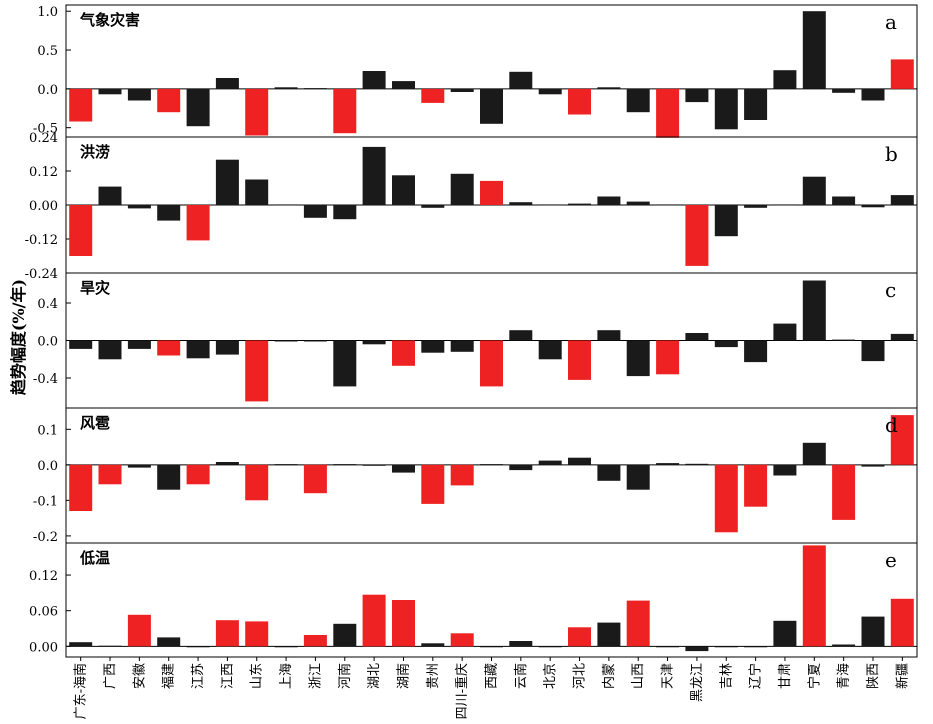 The width and height of the screenshot is (933, 724). What do you see at coordinates (94, 558) in the screenshot?
I see `panel-title: 低温` at bounding box center [94, 558].